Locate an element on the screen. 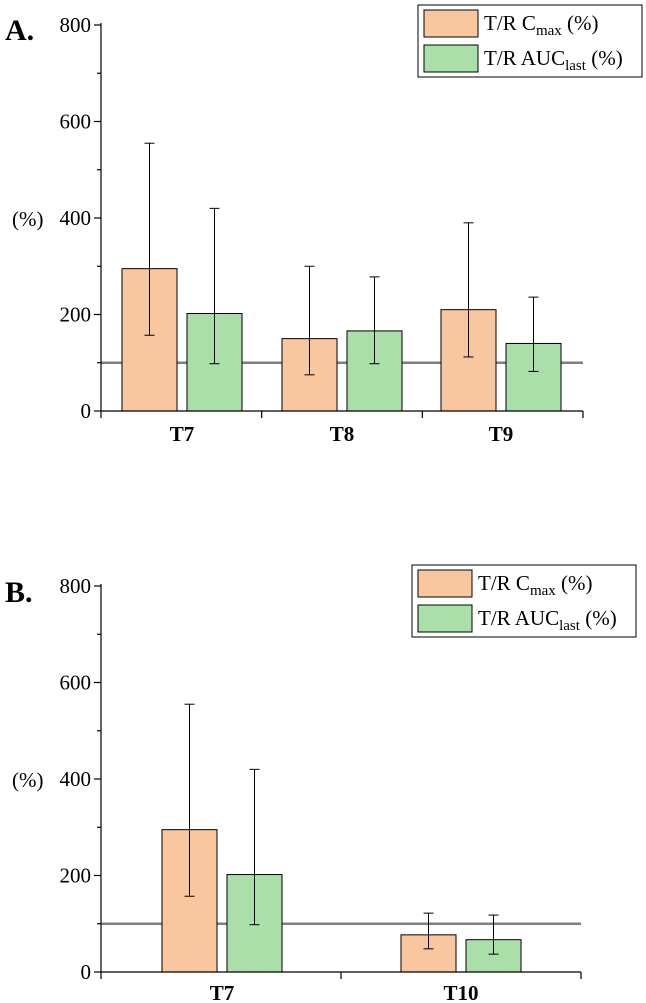  category-label-t8: T8 is located at coordinates (342, 434).